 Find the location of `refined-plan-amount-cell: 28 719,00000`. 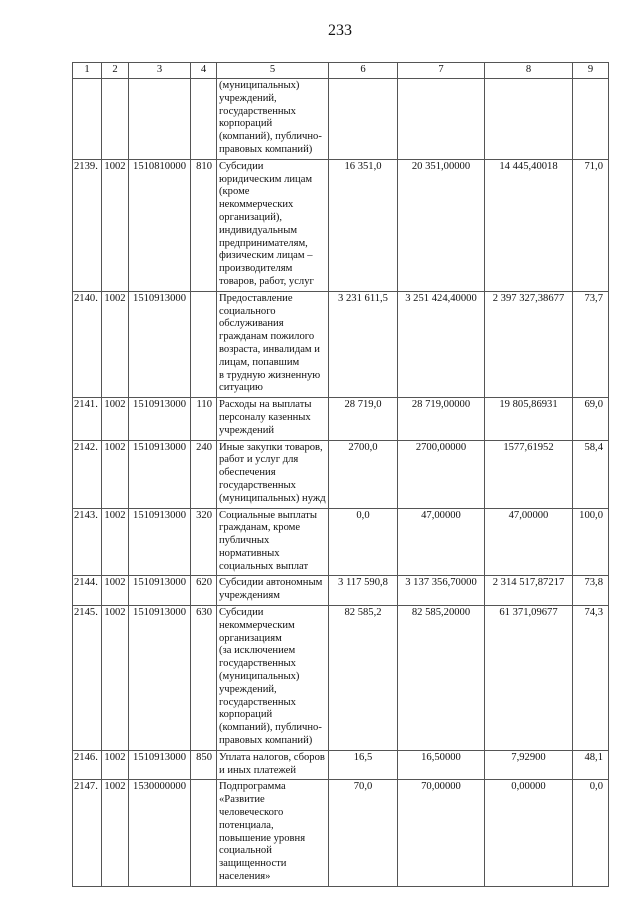

refined-plan-amount-cell: 28 719,00000 is located at coordinates (441, 419).